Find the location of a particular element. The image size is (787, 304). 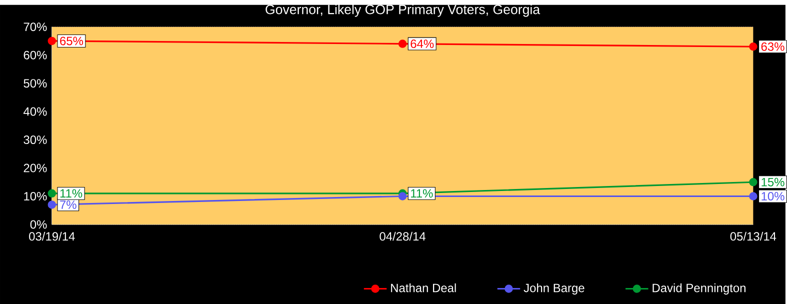

data-label: 63% is located at coordinates (772, 46).